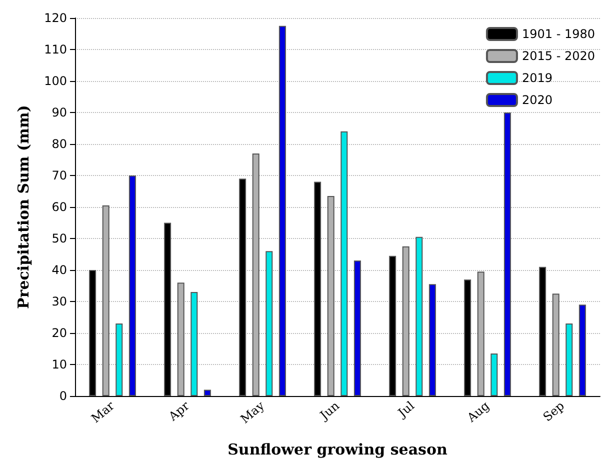  What do you see at coordinates (178, 411) in the screenshot?
I see `x-tick-label: Apr` at bounding box center [178, 411].